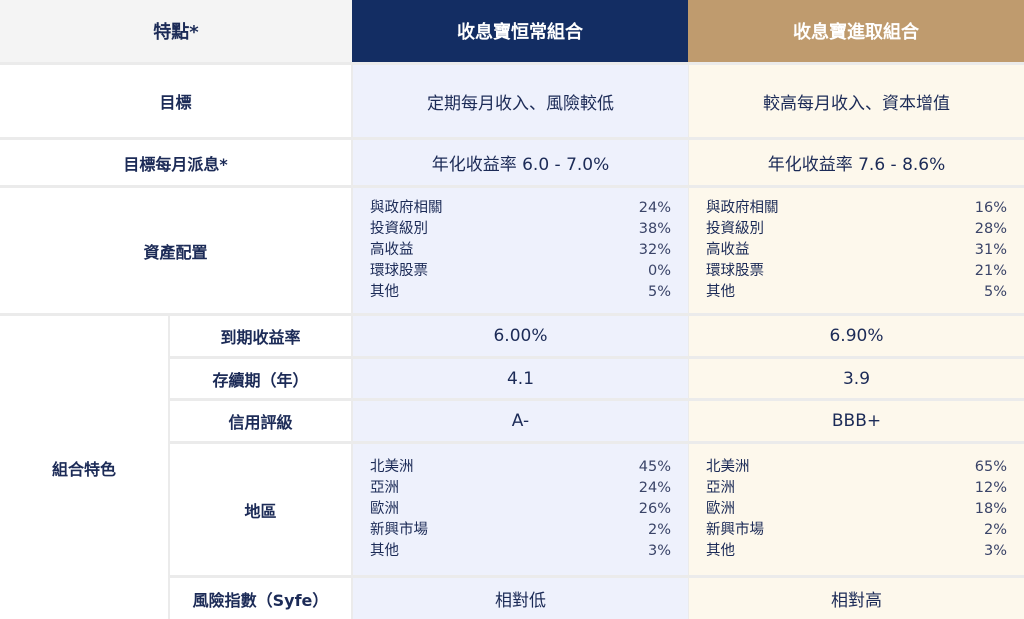 This screenshot has height=619, width=1024. Describe the element at coordinates (520, 208) in the screenshot. I see `list-item: 與政府相關 24%` at that location.